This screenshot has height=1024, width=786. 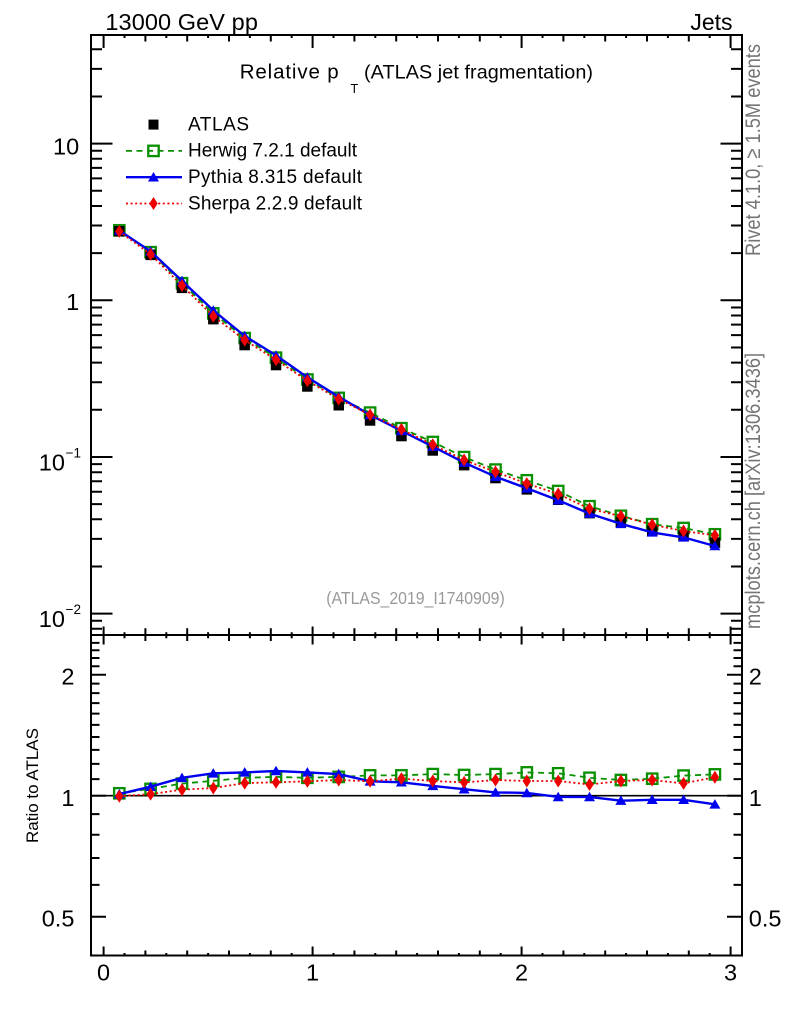 What do you see at coordinates (711, 22) in the screenshot?
I see `svg-text: Jets` at bounding box center [711, 22].